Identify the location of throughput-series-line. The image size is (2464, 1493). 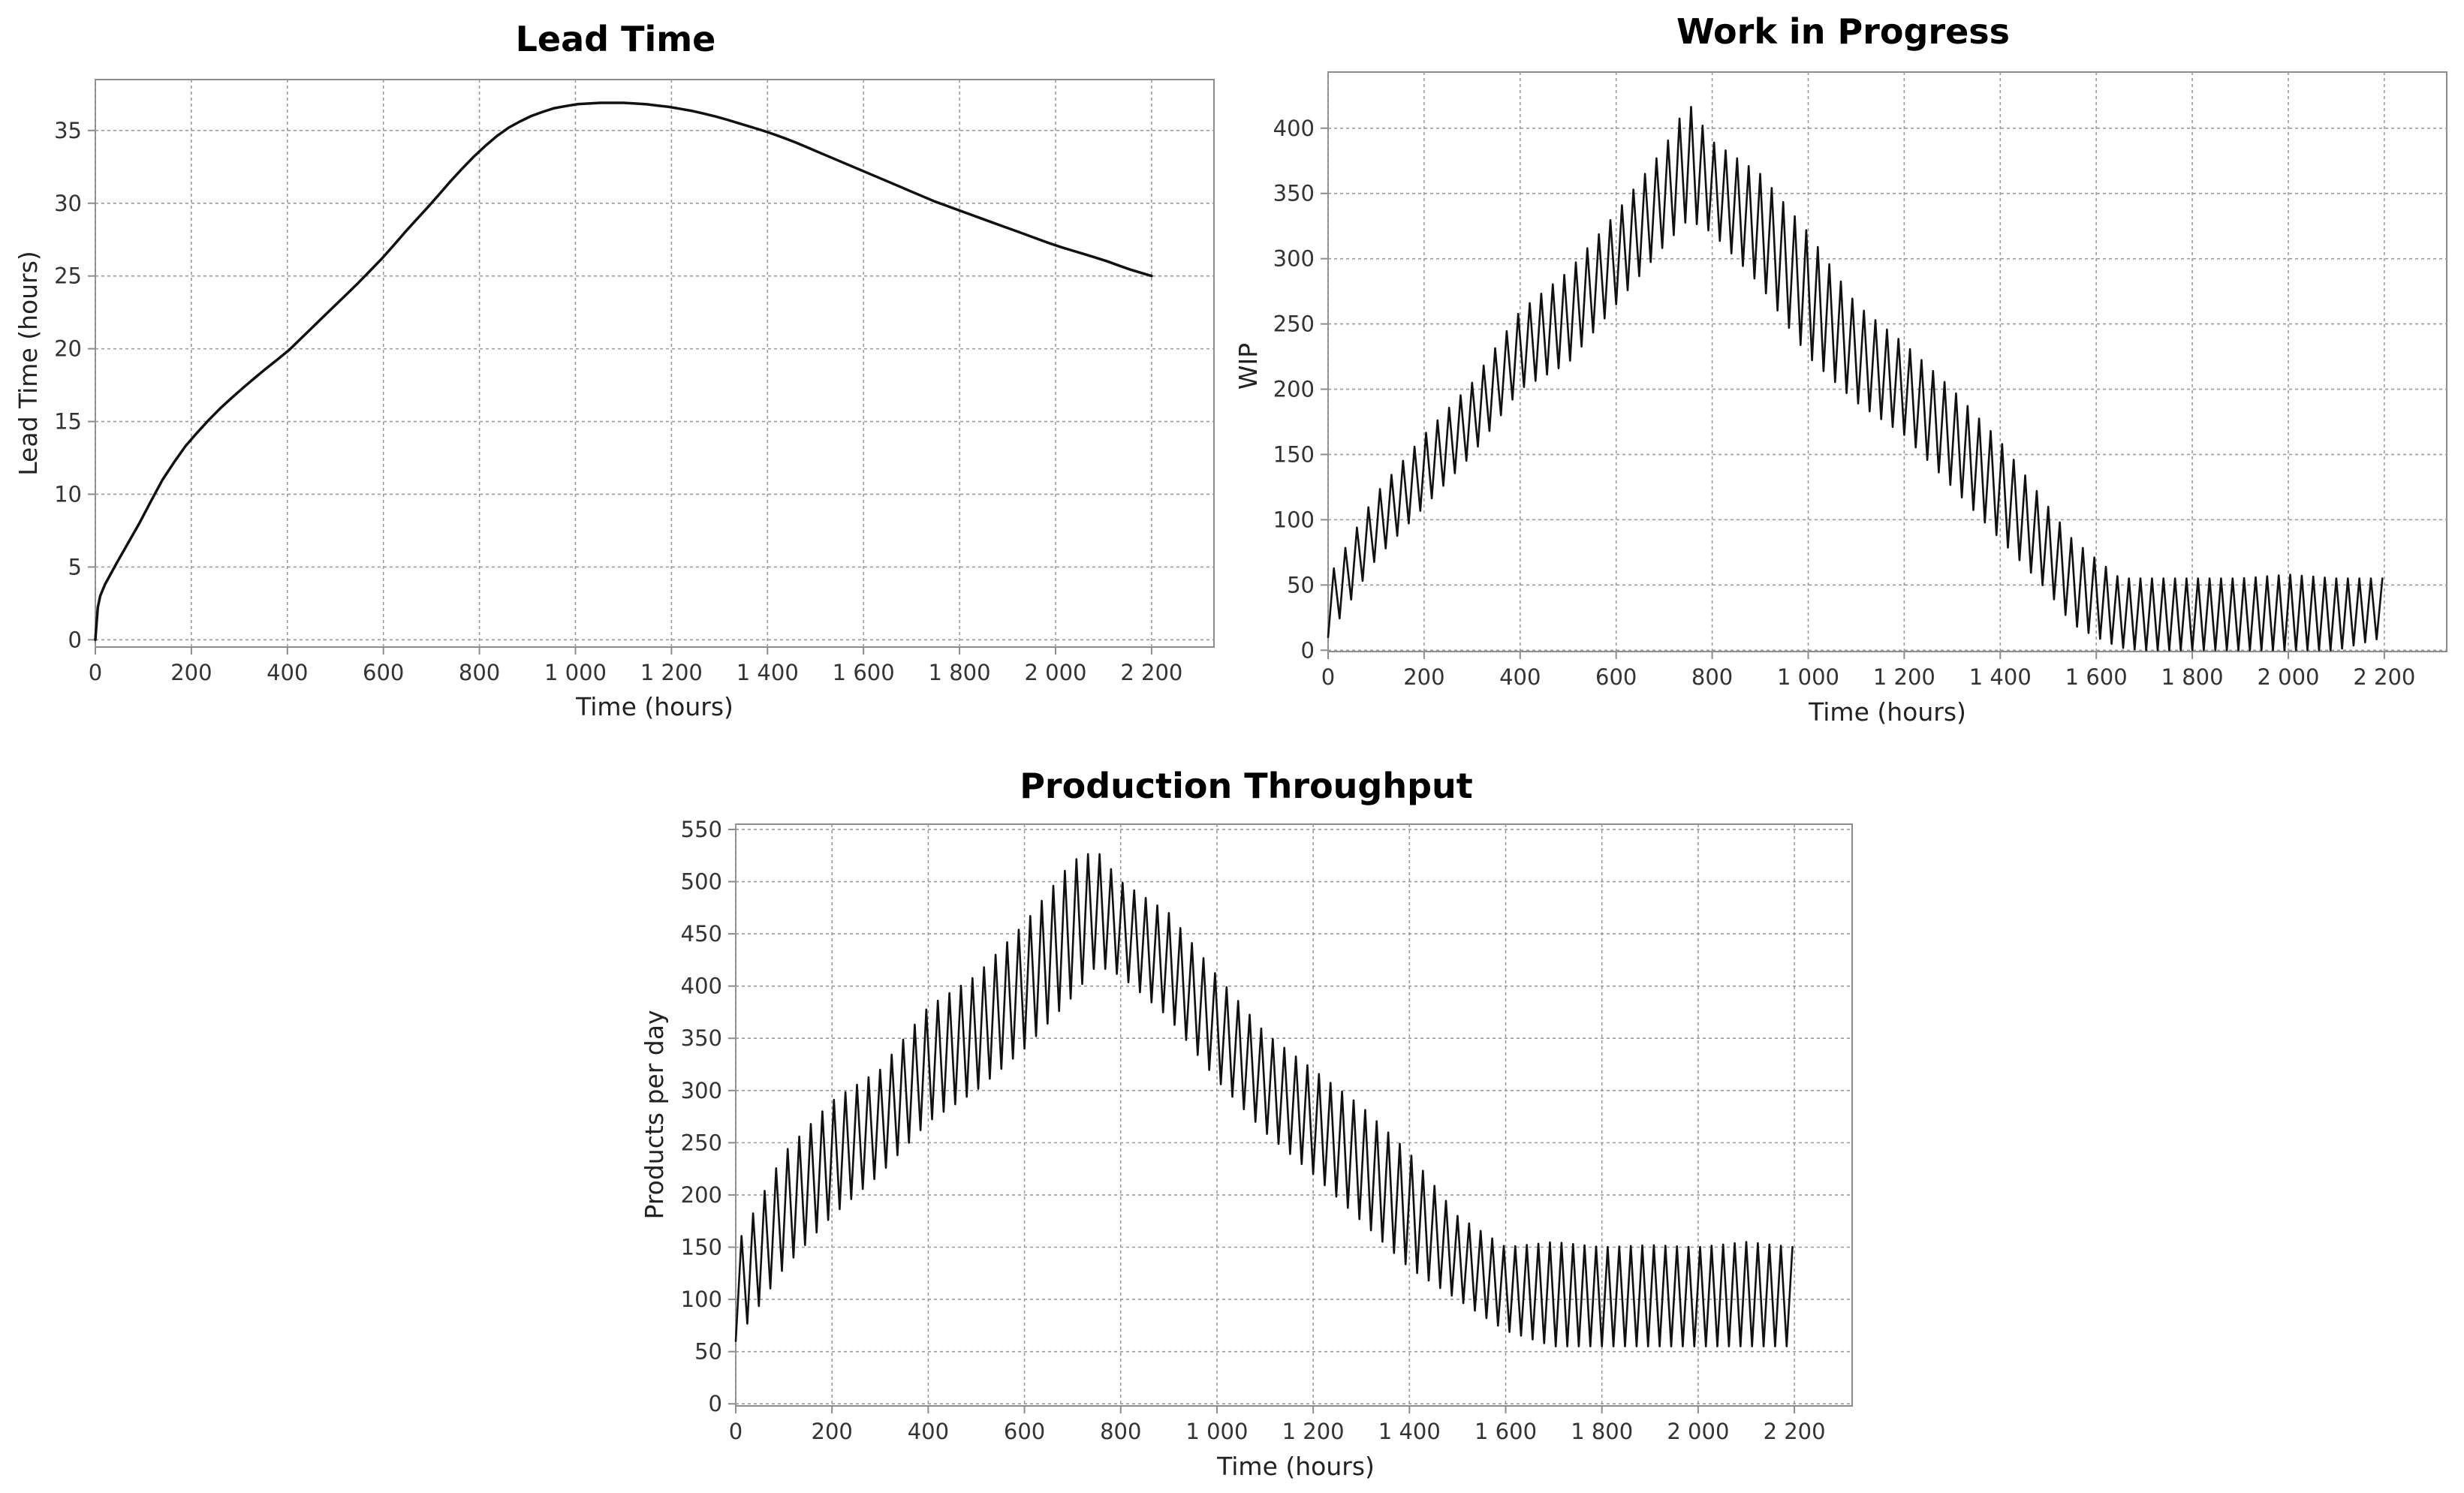
(1264, 1100).